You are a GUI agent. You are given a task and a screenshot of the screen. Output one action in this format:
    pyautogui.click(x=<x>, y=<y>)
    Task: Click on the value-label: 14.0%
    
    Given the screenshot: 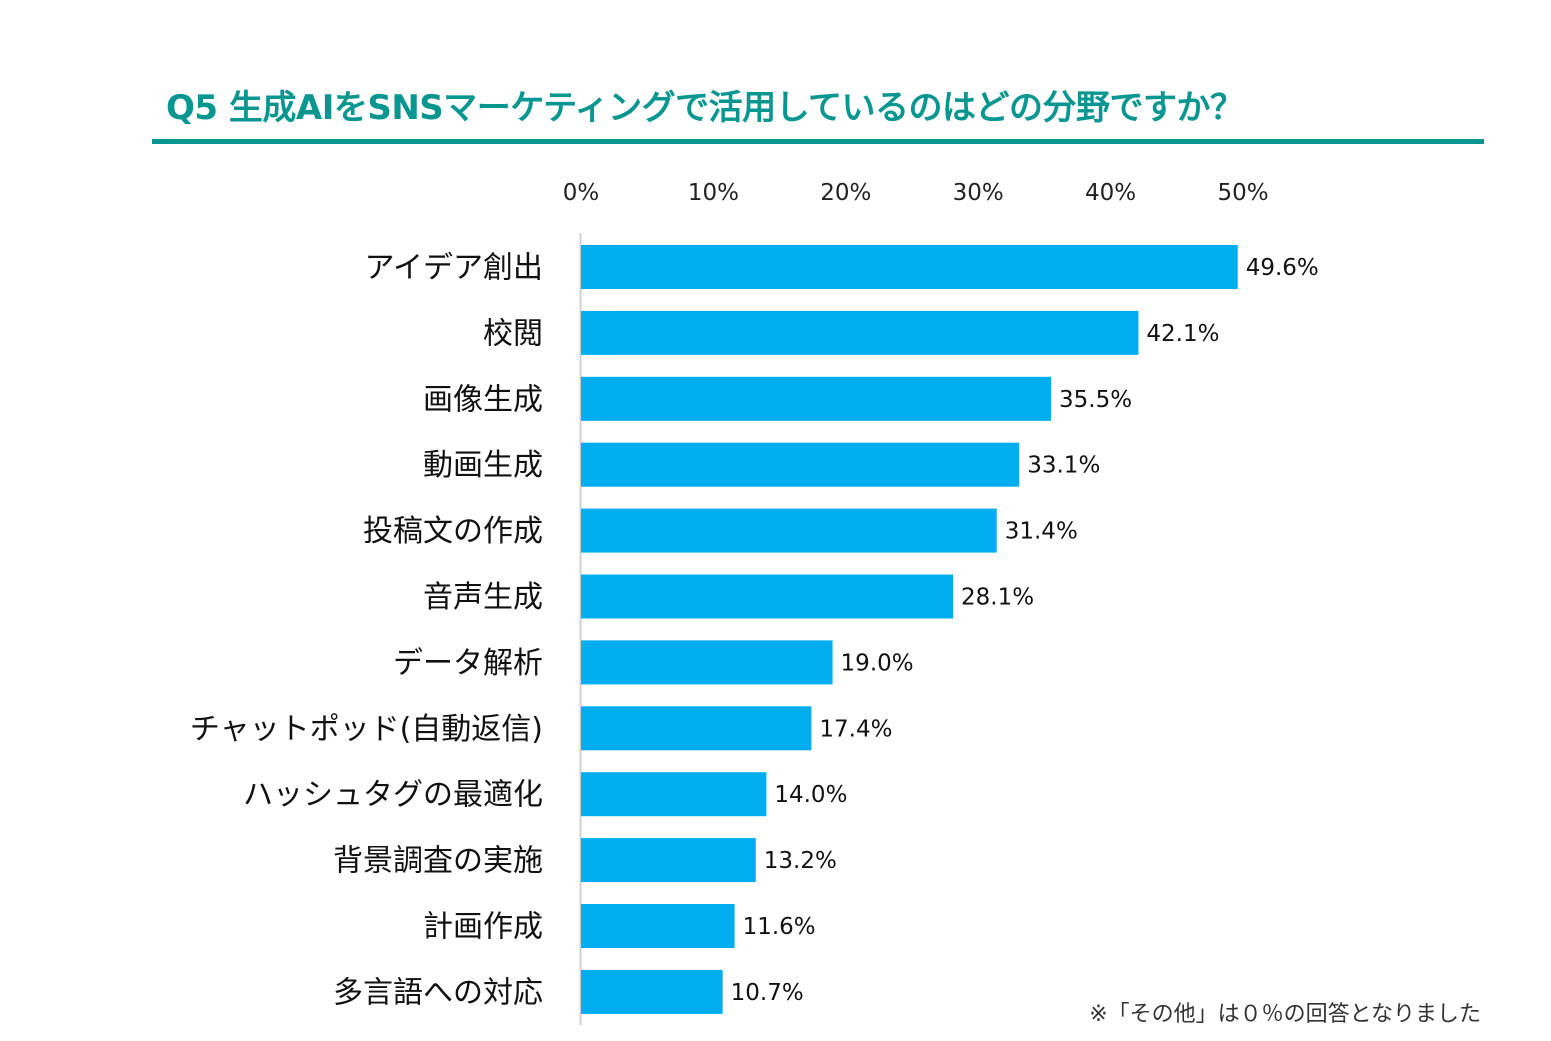 What is the action you would take?
    pyautogui.click(x=810, y=795)
    